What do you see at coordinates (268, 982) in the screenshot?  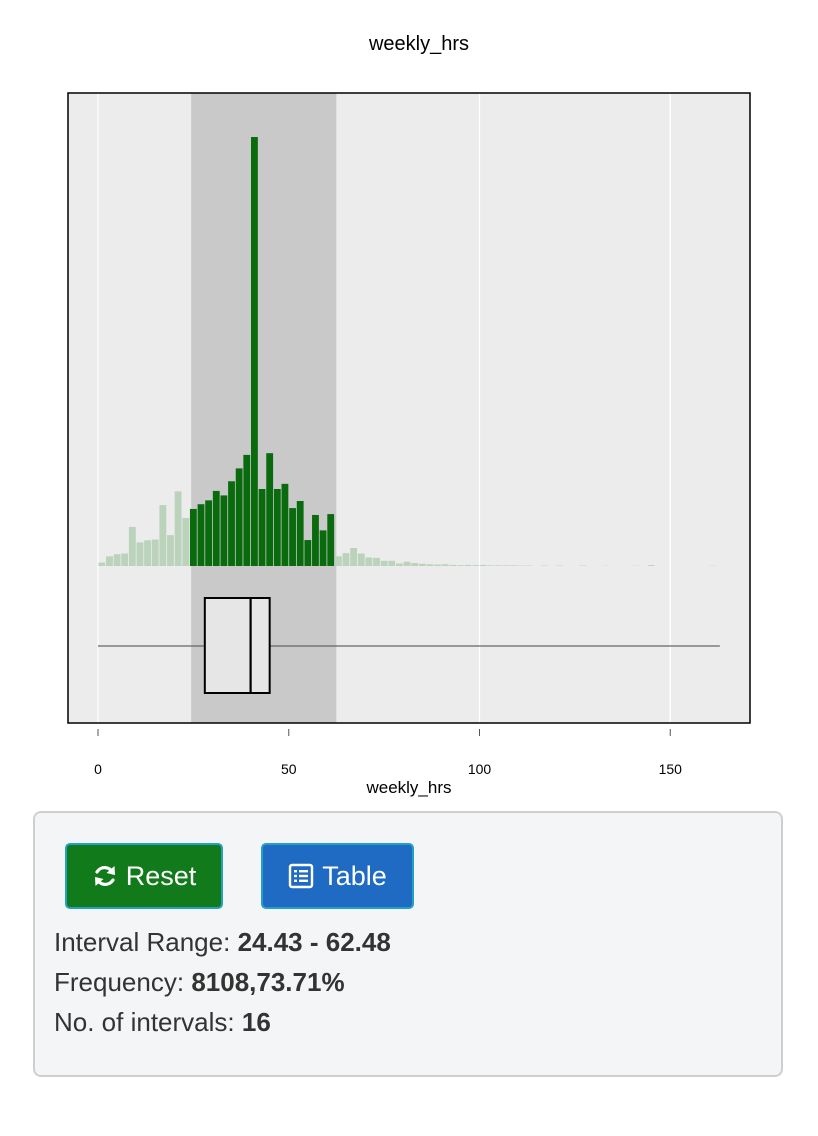 I see `frequency-value: 8108,73.71%` at bounding box center [268, 982].